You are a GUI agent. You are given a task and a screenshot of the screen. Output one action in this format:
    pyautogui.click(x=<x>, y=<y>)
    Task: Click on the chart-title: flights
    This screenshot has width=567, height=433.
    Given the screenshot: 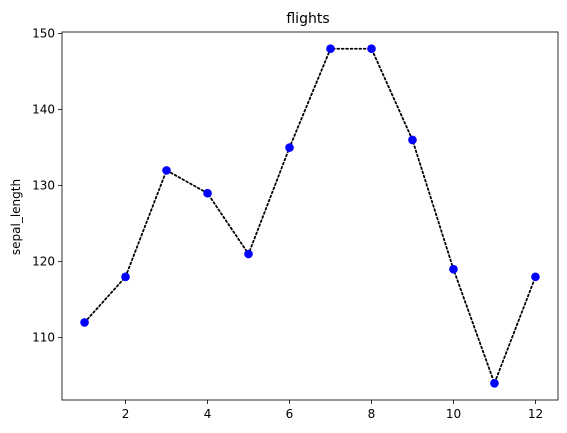 What is the action you would take?
    pyautogui.click(x=307, y=19)
    